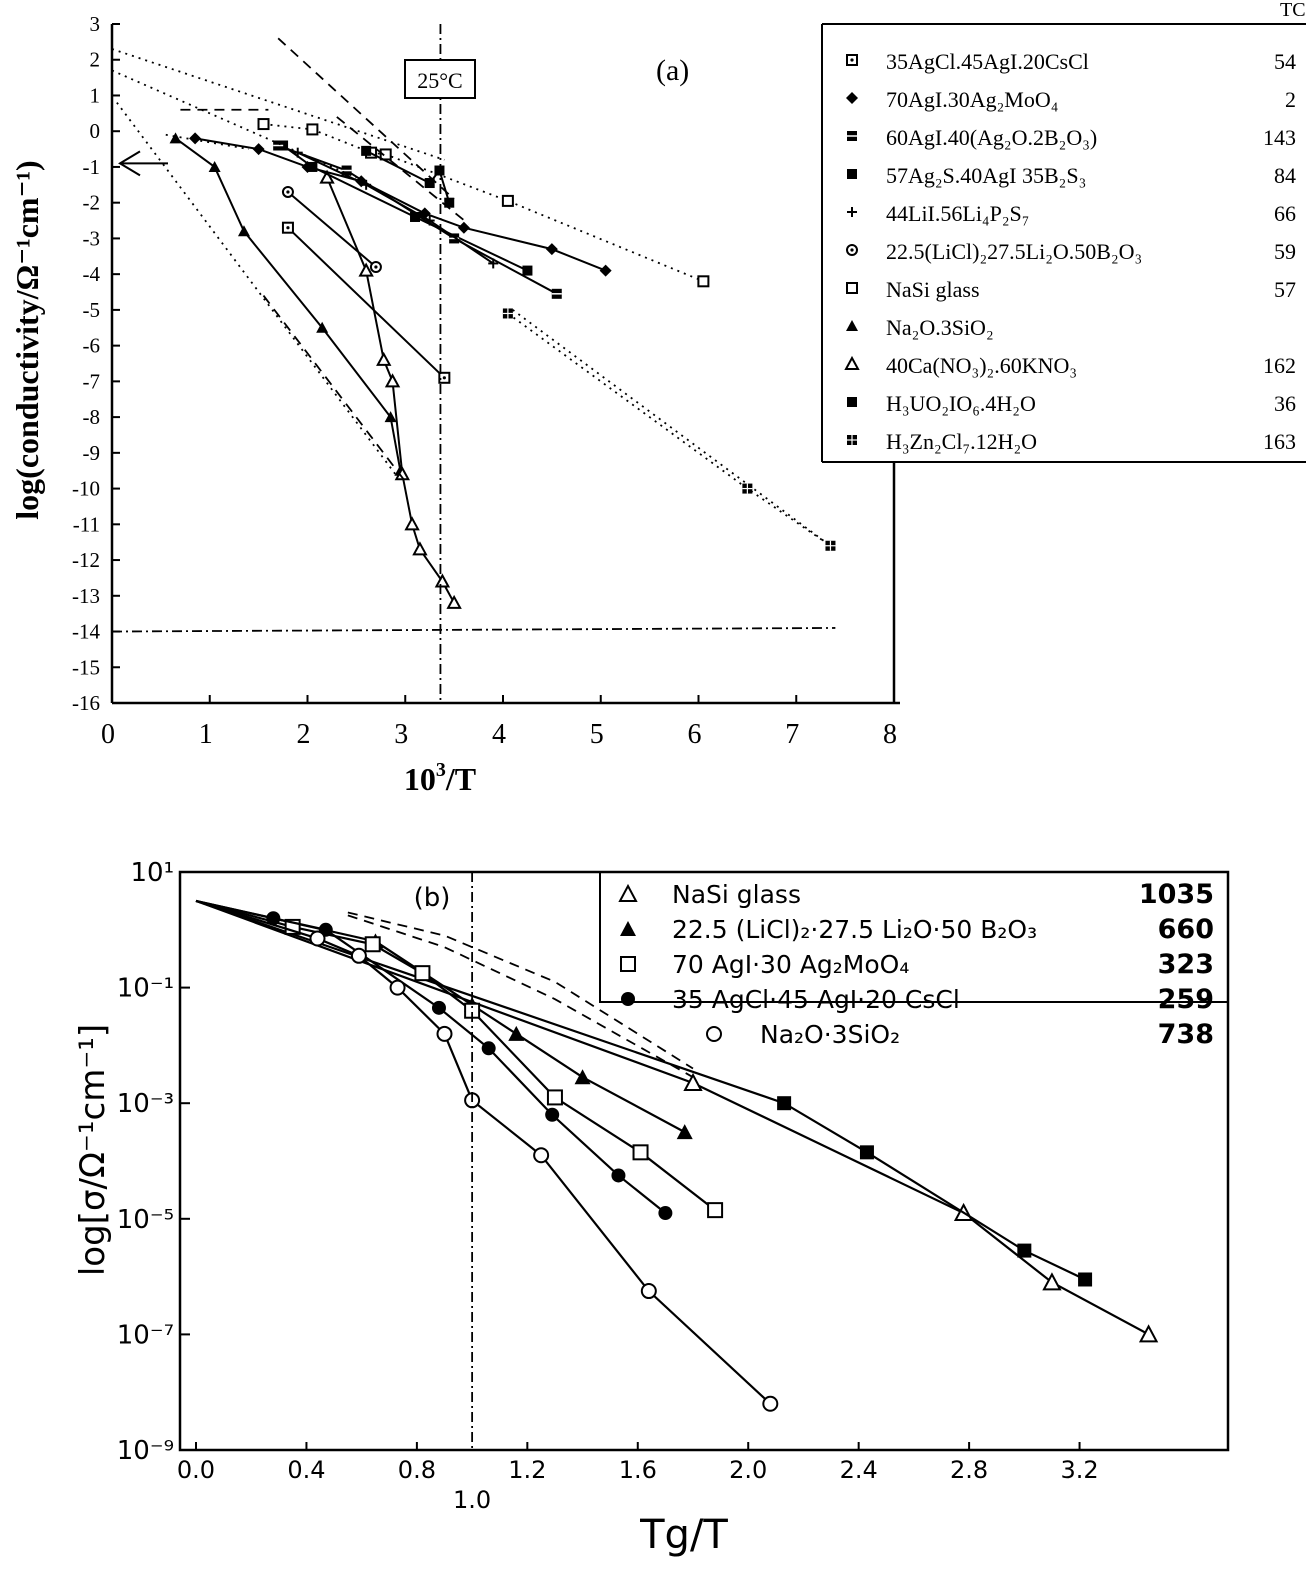 The image size is (1308, 1590). I want to click on x-tick-label: 1.2, so click(527, 1470).